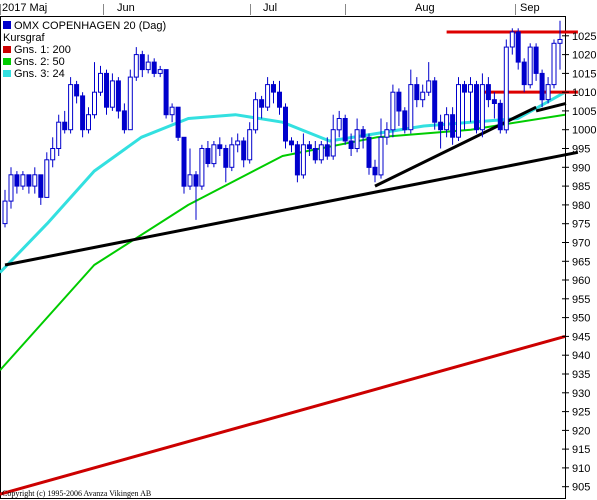  What do you see at coordinates (584, 37) in the screenshot?
I see `y-tick-label: 1025` at bounding box center [584, 37].